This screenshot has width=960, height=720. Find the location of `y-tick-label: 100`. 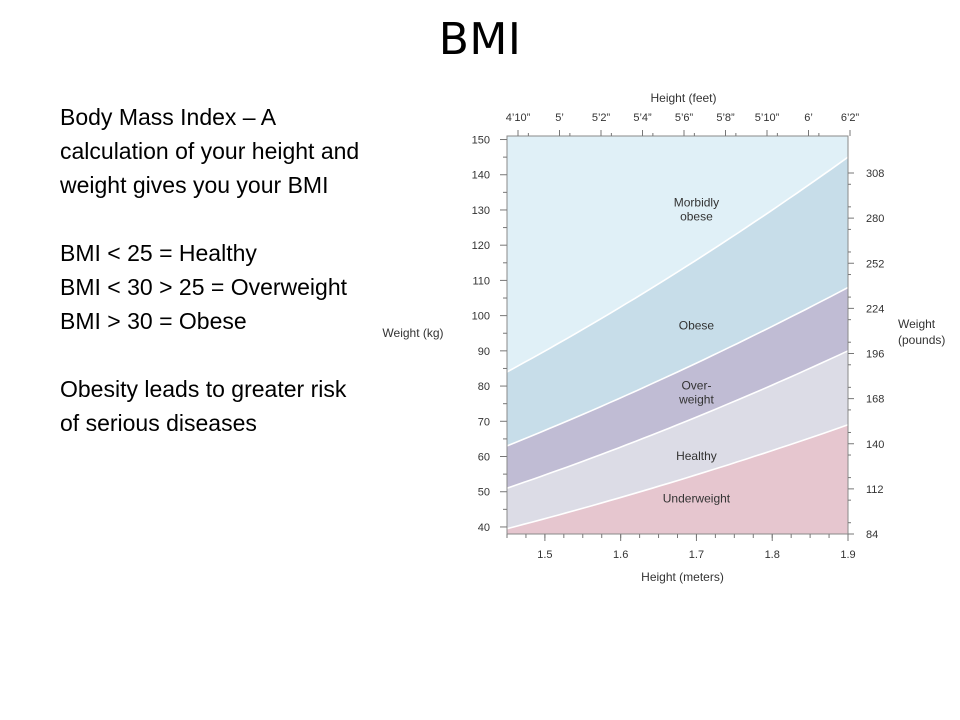

y-tick-label: 100 is located at coordinates (481, 317).